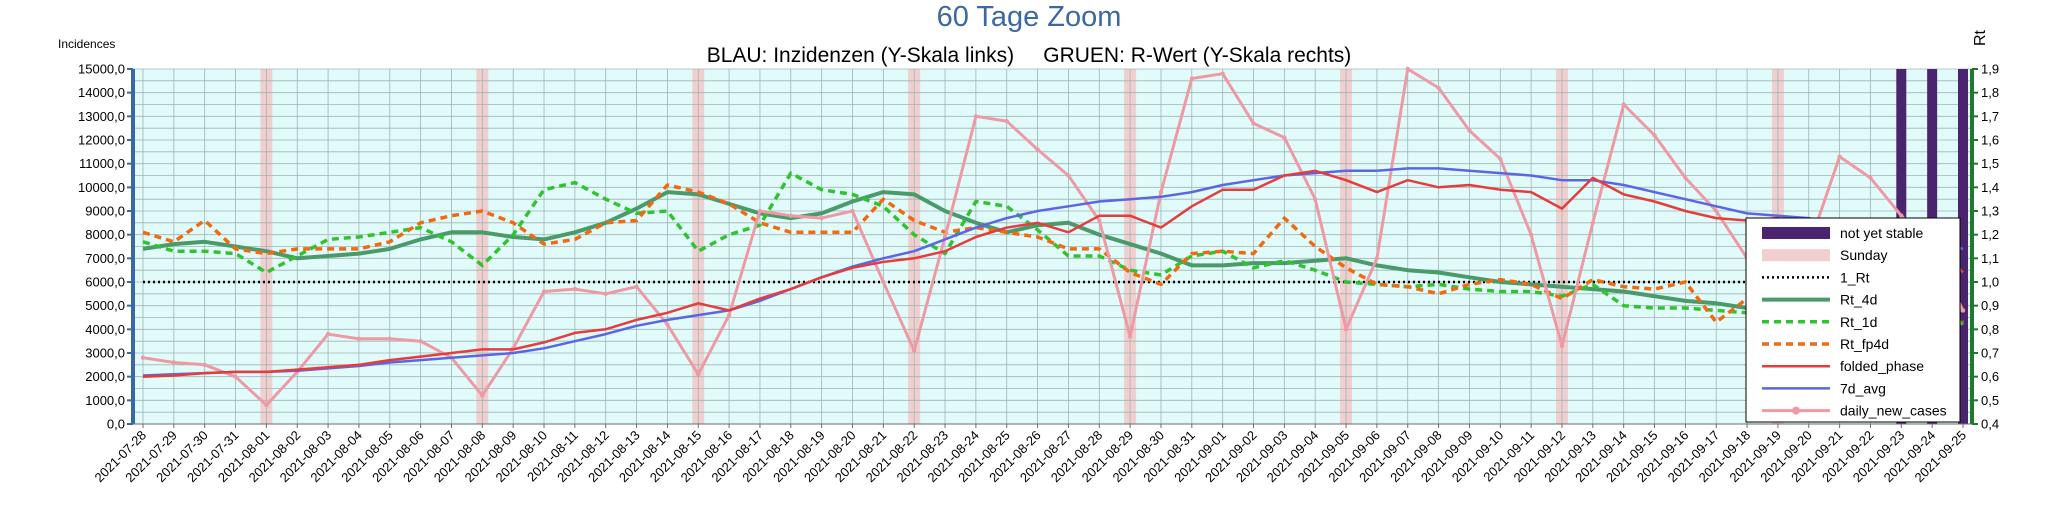 The height and width of the screenshot is (532, 2048). I want to click on legend-swatch-sunday, so click(1796, 255).